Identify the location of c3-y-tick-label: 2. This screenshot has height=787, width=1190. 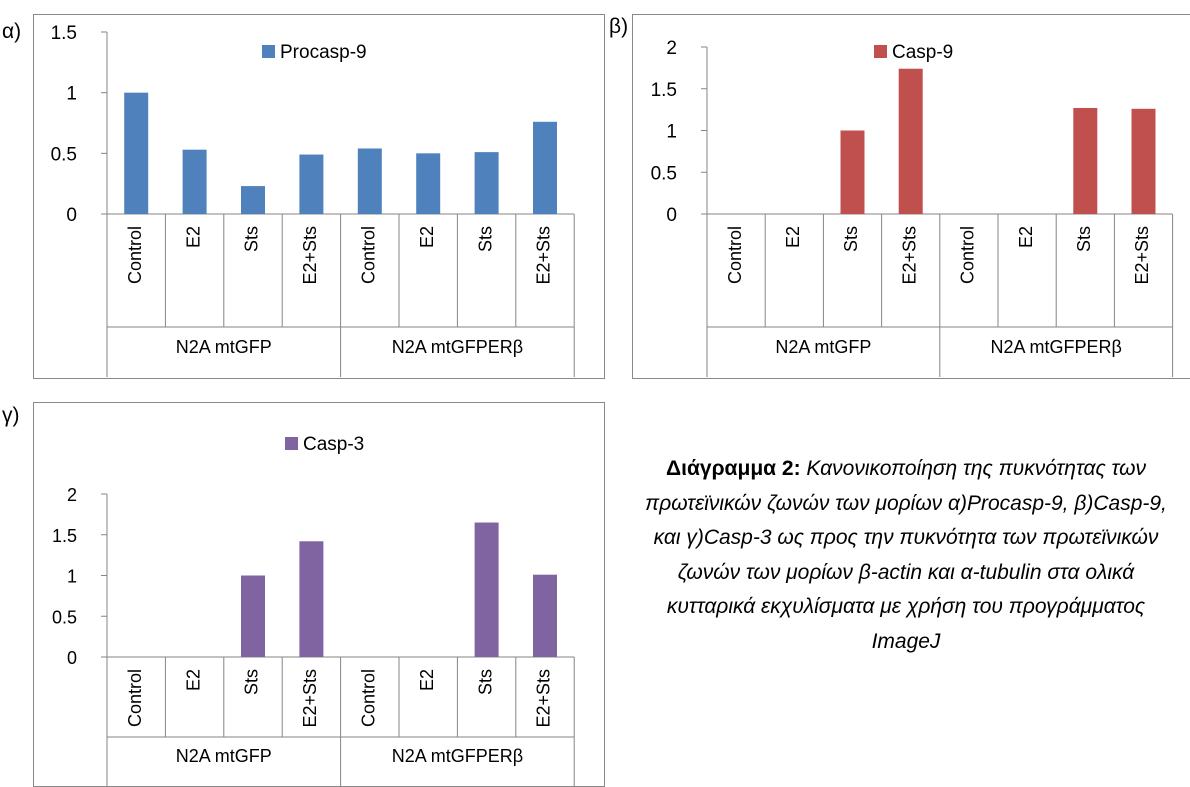
(72, 495).